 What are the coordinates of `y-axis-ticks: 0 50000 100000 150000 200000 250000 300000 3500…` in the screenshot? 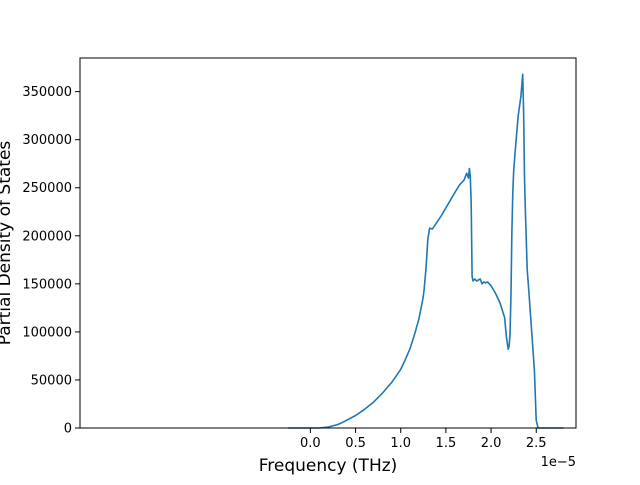 It's located at (51, 261).